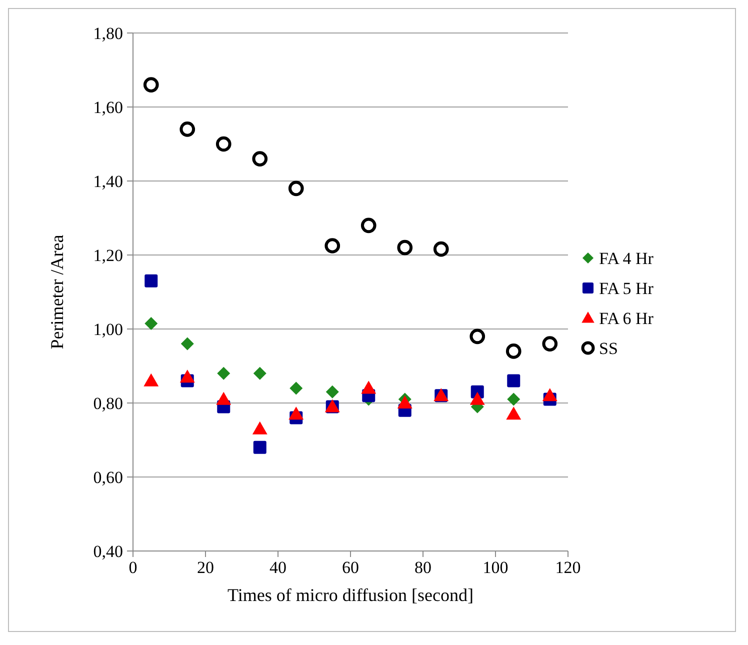 The width and height of the screenshot is (748, 645). What do you see at coordinates (626, 258) in the screenshot?
I see `legend-label: FA 4 Hr` at bounding box center [626, 258].